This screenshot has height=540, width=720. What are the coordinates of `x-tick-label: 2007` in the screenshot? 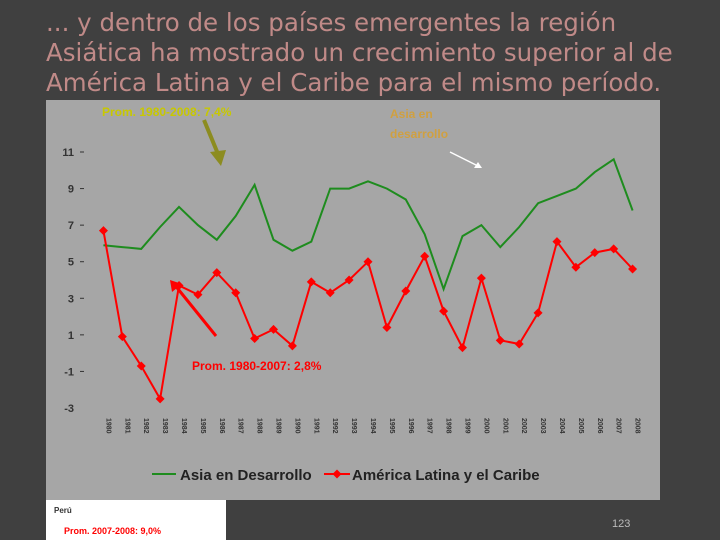 It's located at (618, 426).